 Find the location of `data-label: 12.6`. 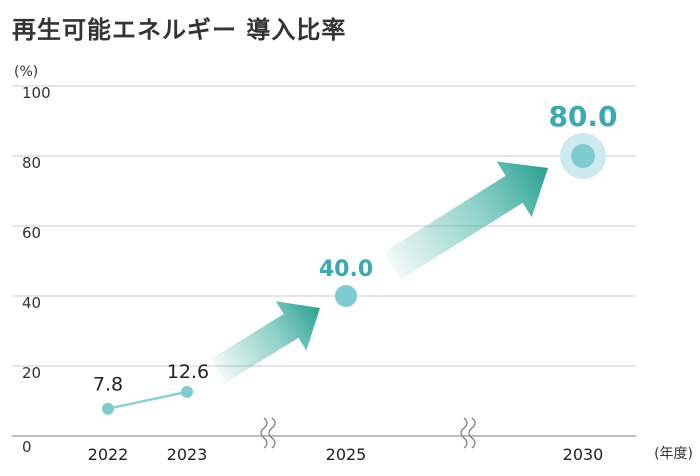

data-label: 12.6 is located at coordinates (188, 372).